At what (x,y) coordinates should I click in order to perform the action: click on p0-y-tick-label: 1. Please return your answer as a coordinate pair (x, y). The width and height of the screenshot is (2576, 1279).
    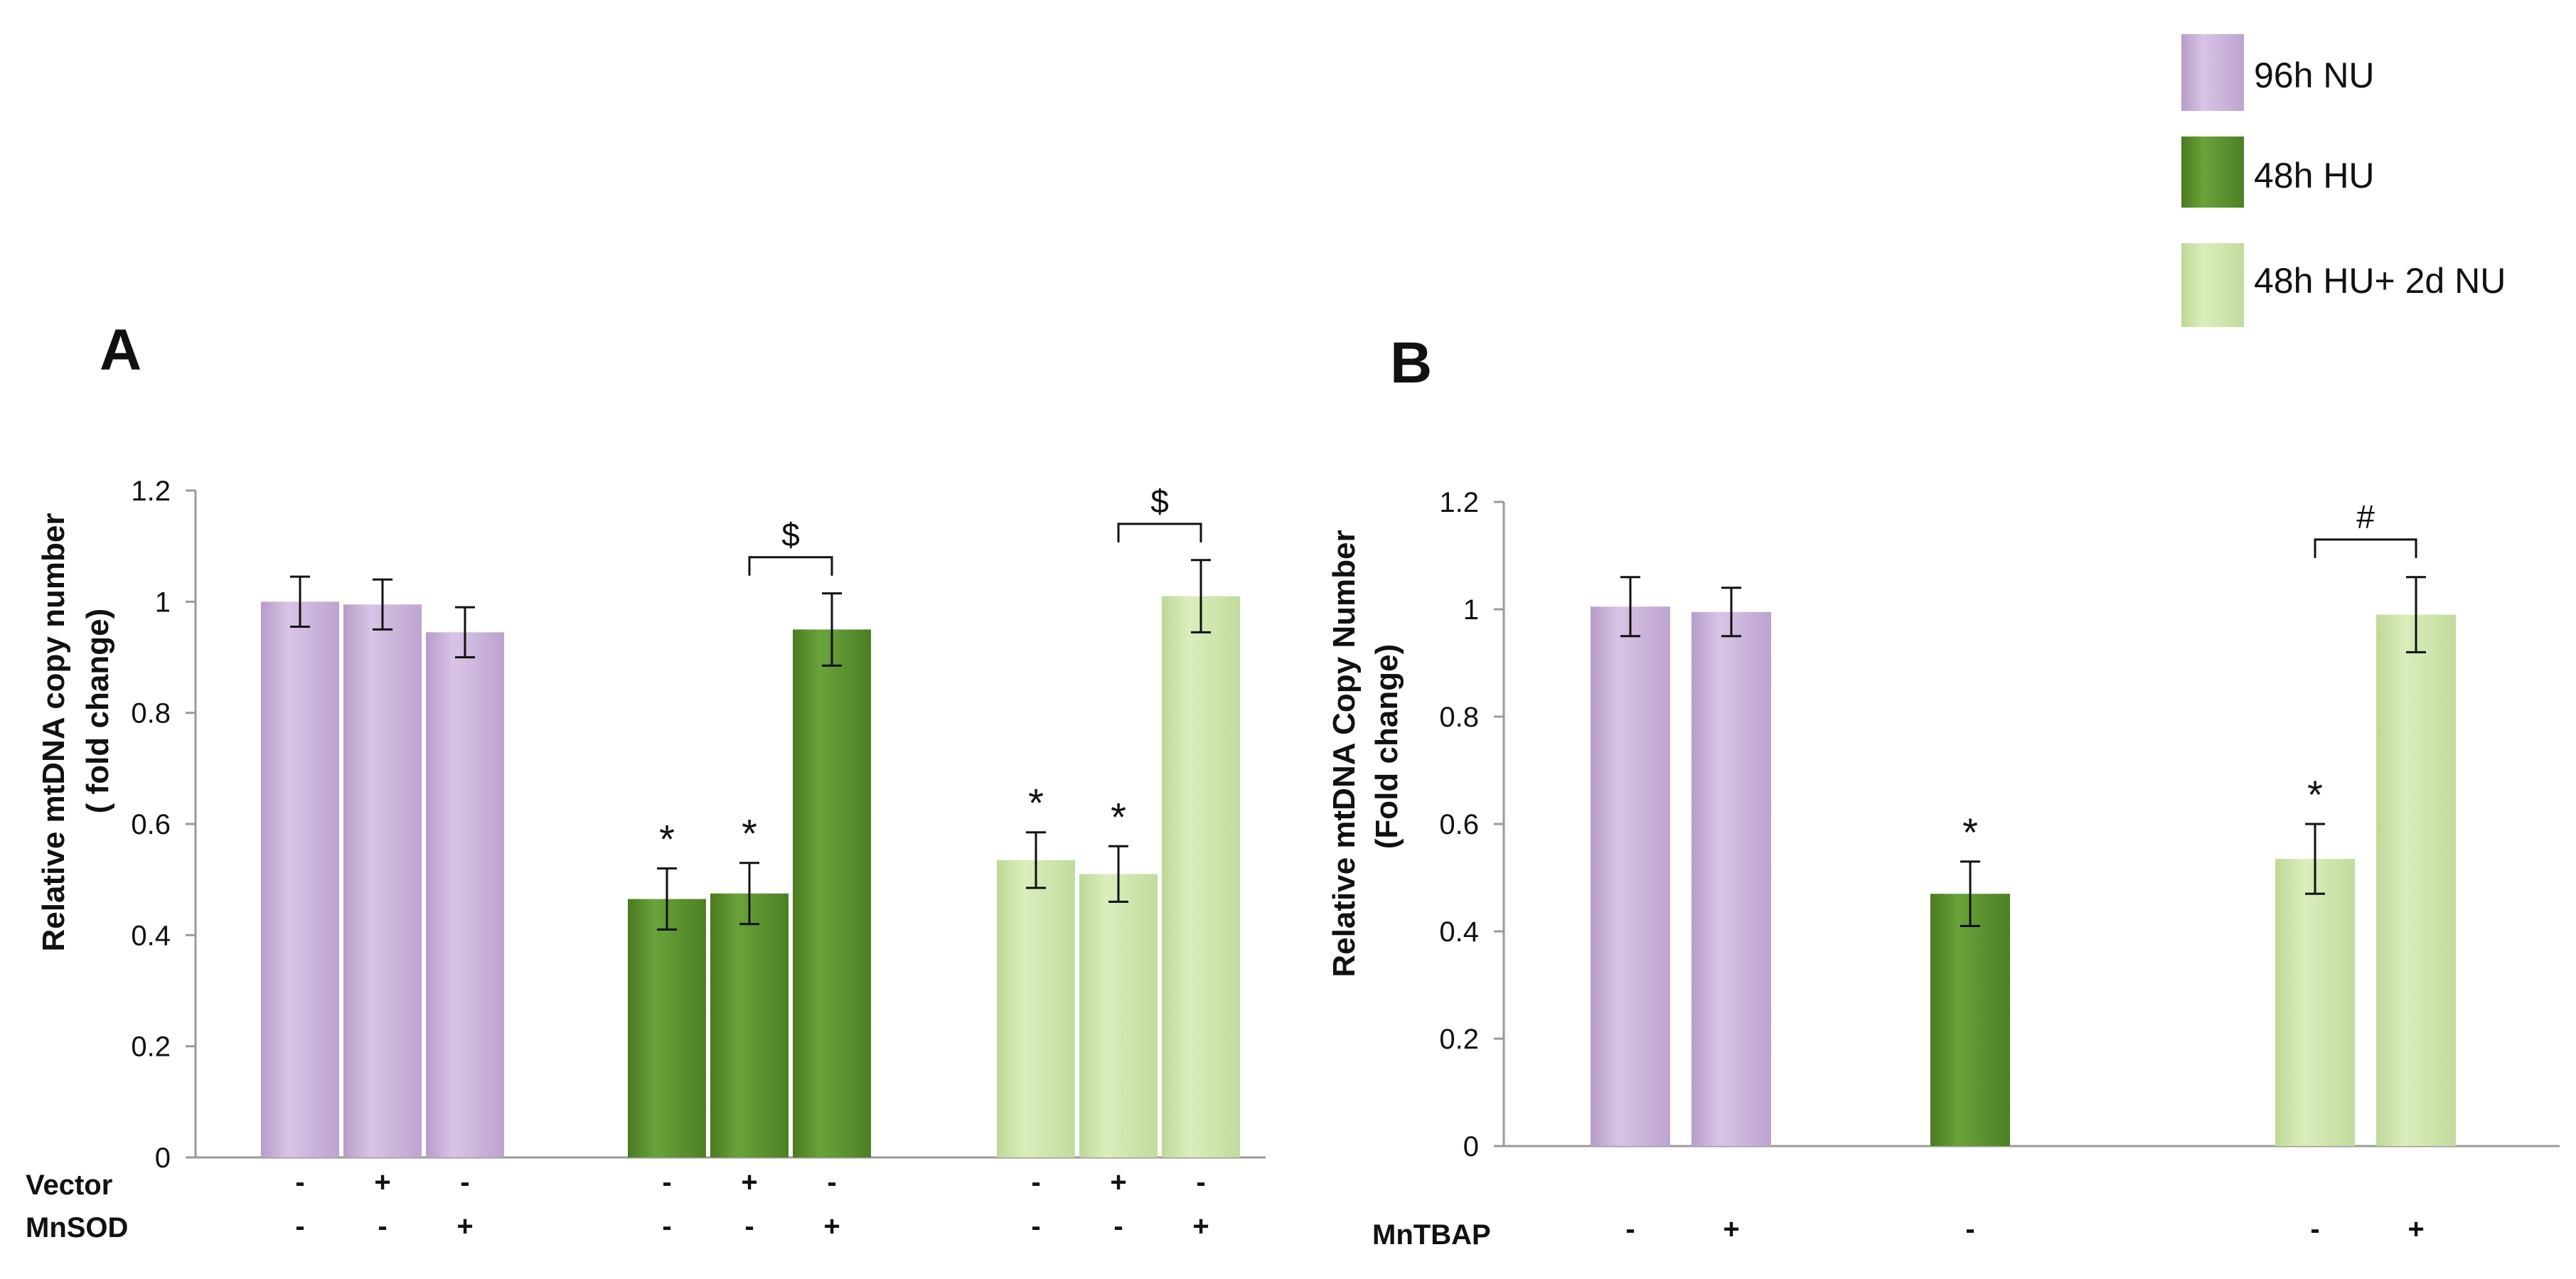
    Looking at the image, I should click on (163, 602).